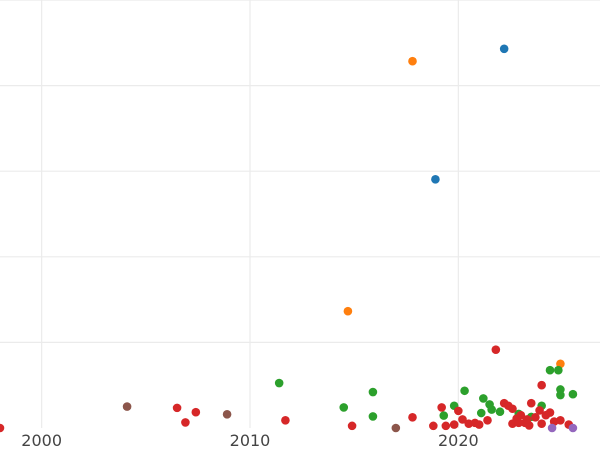 Image resolution: width=600 pixels, height=454 pixels. I want to click on x-tick-label: 2020, so click(458, 440).